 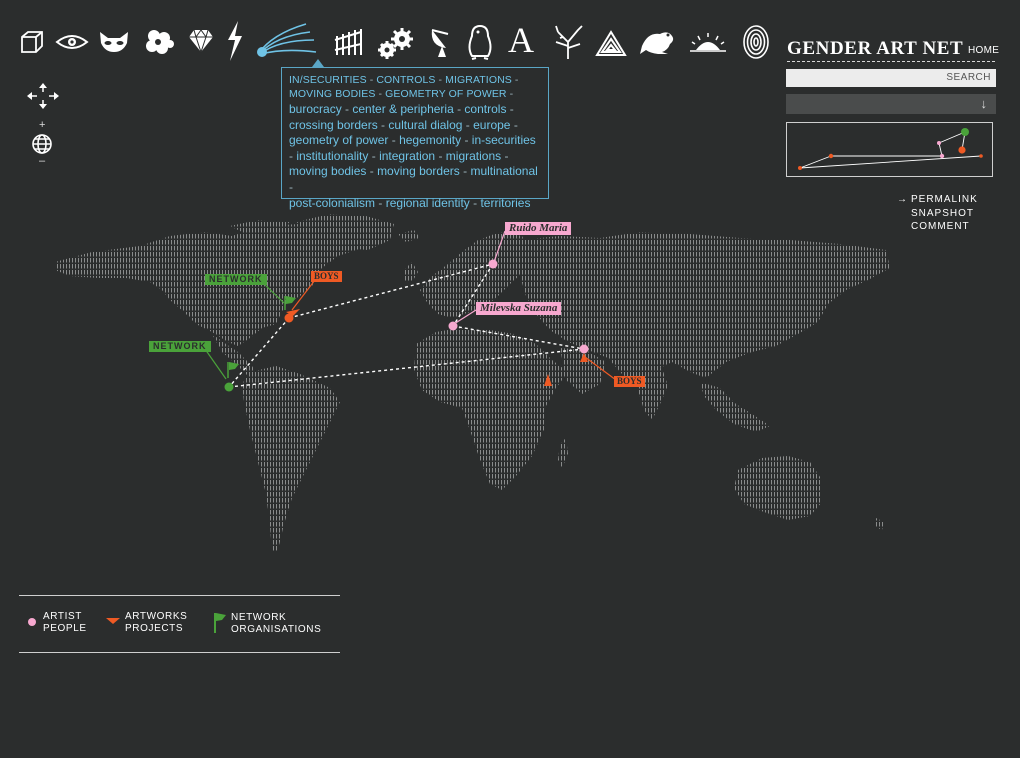 I want to click on arrow-right-icon: →, so click(x=902, y=199).